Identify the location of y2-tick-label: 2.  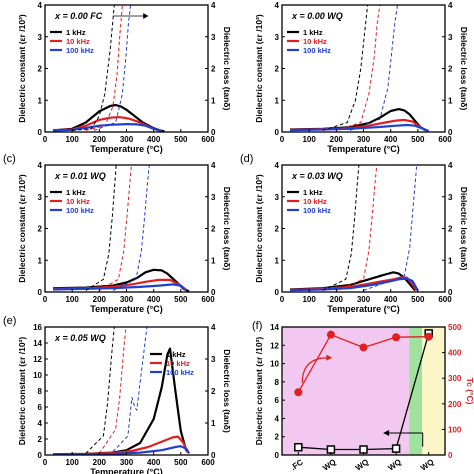
(450, 69).